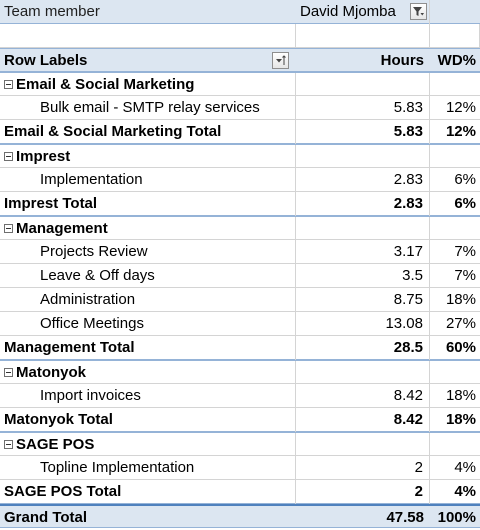  Describe the element at coordinates (240, 372) in the screenshot. I see `group-row-matonyok: Matonyok` at that location.